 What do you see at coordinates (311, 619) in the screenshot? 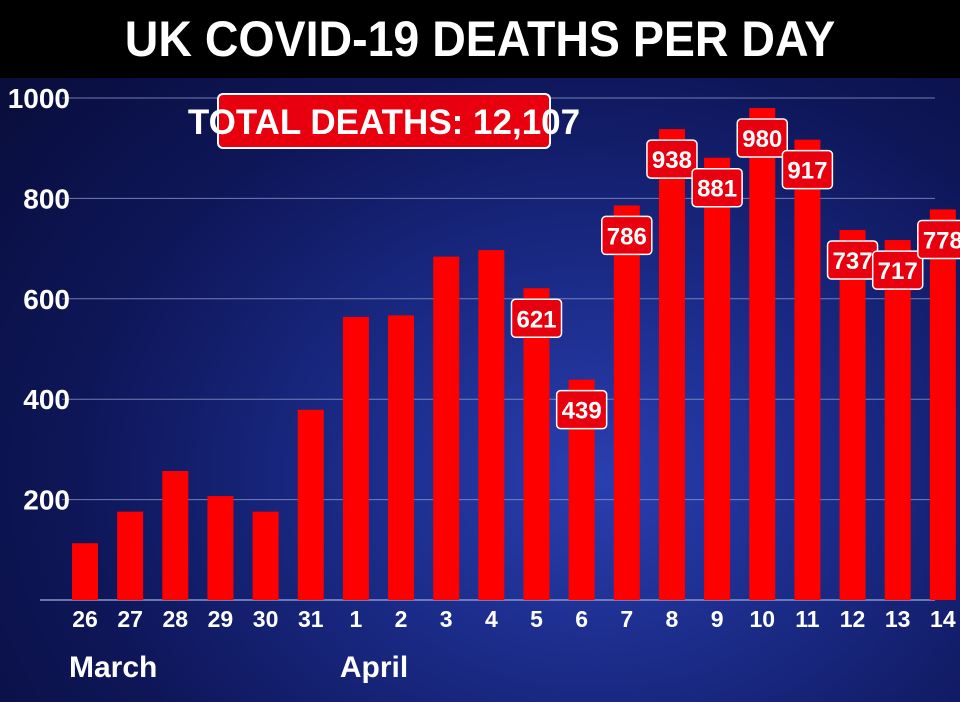
I see `x-tick-label: 31` at bounding box center [311, 619].